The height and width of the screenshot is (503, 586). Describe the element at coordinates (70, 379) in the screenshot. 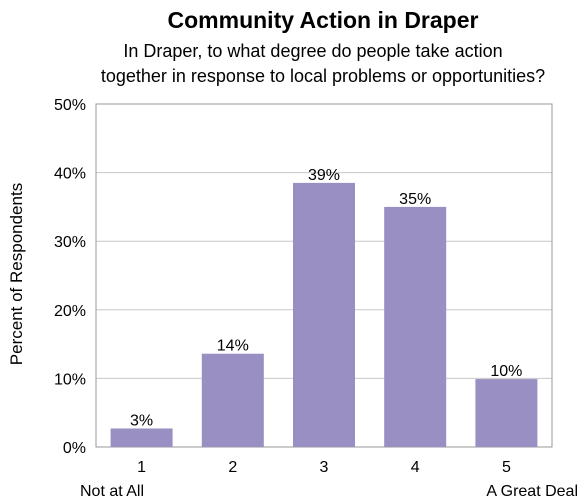

I see `y-tick-label: 10%` at that location.